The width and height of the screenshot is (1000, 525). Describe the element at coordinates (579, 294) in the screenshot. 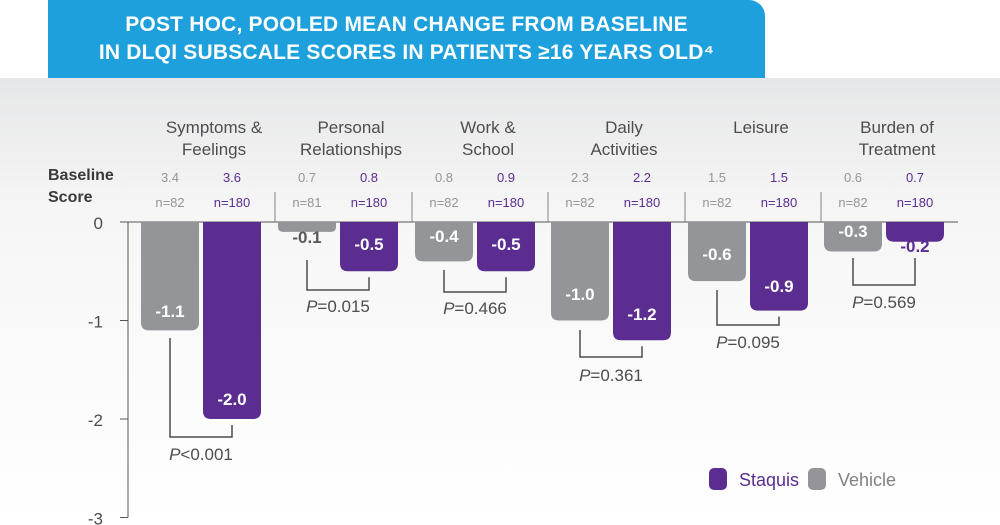

I see `data-label: -1.0` at that location.